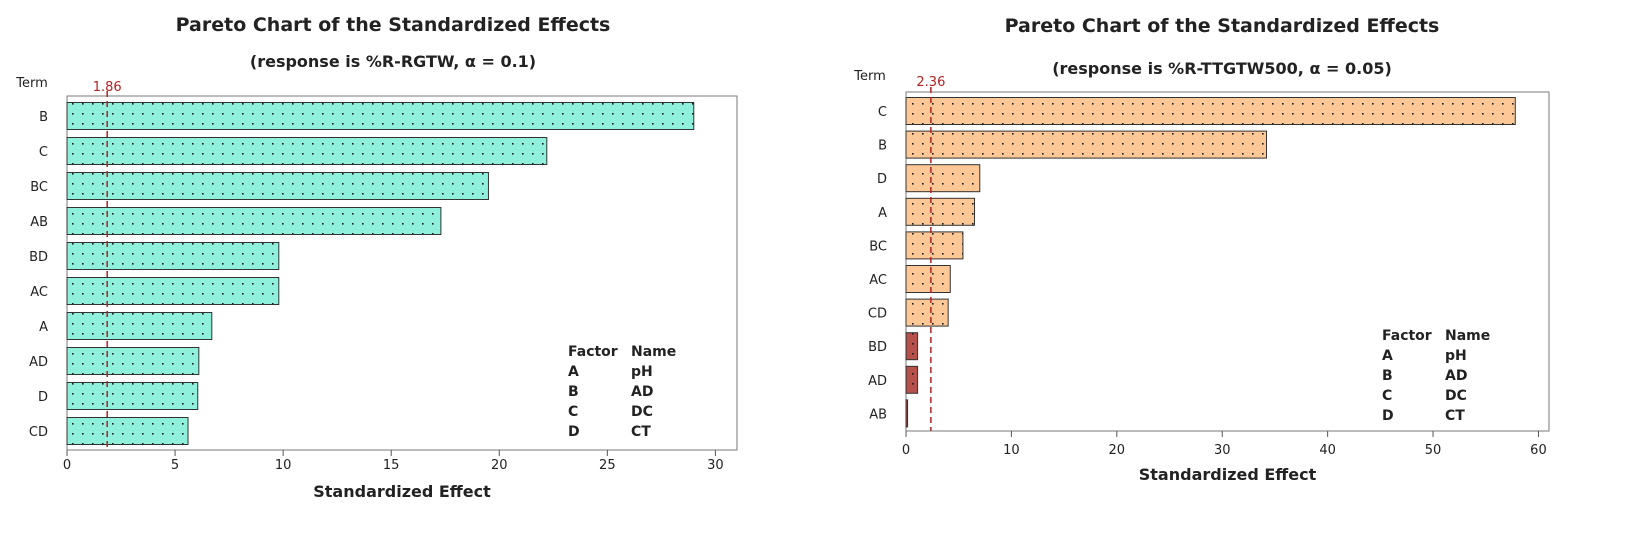  What do you see at coordinates (107, 87) in the screenshot?
I see `reference-line-label: 1.86` at bounding box center [107, 87].